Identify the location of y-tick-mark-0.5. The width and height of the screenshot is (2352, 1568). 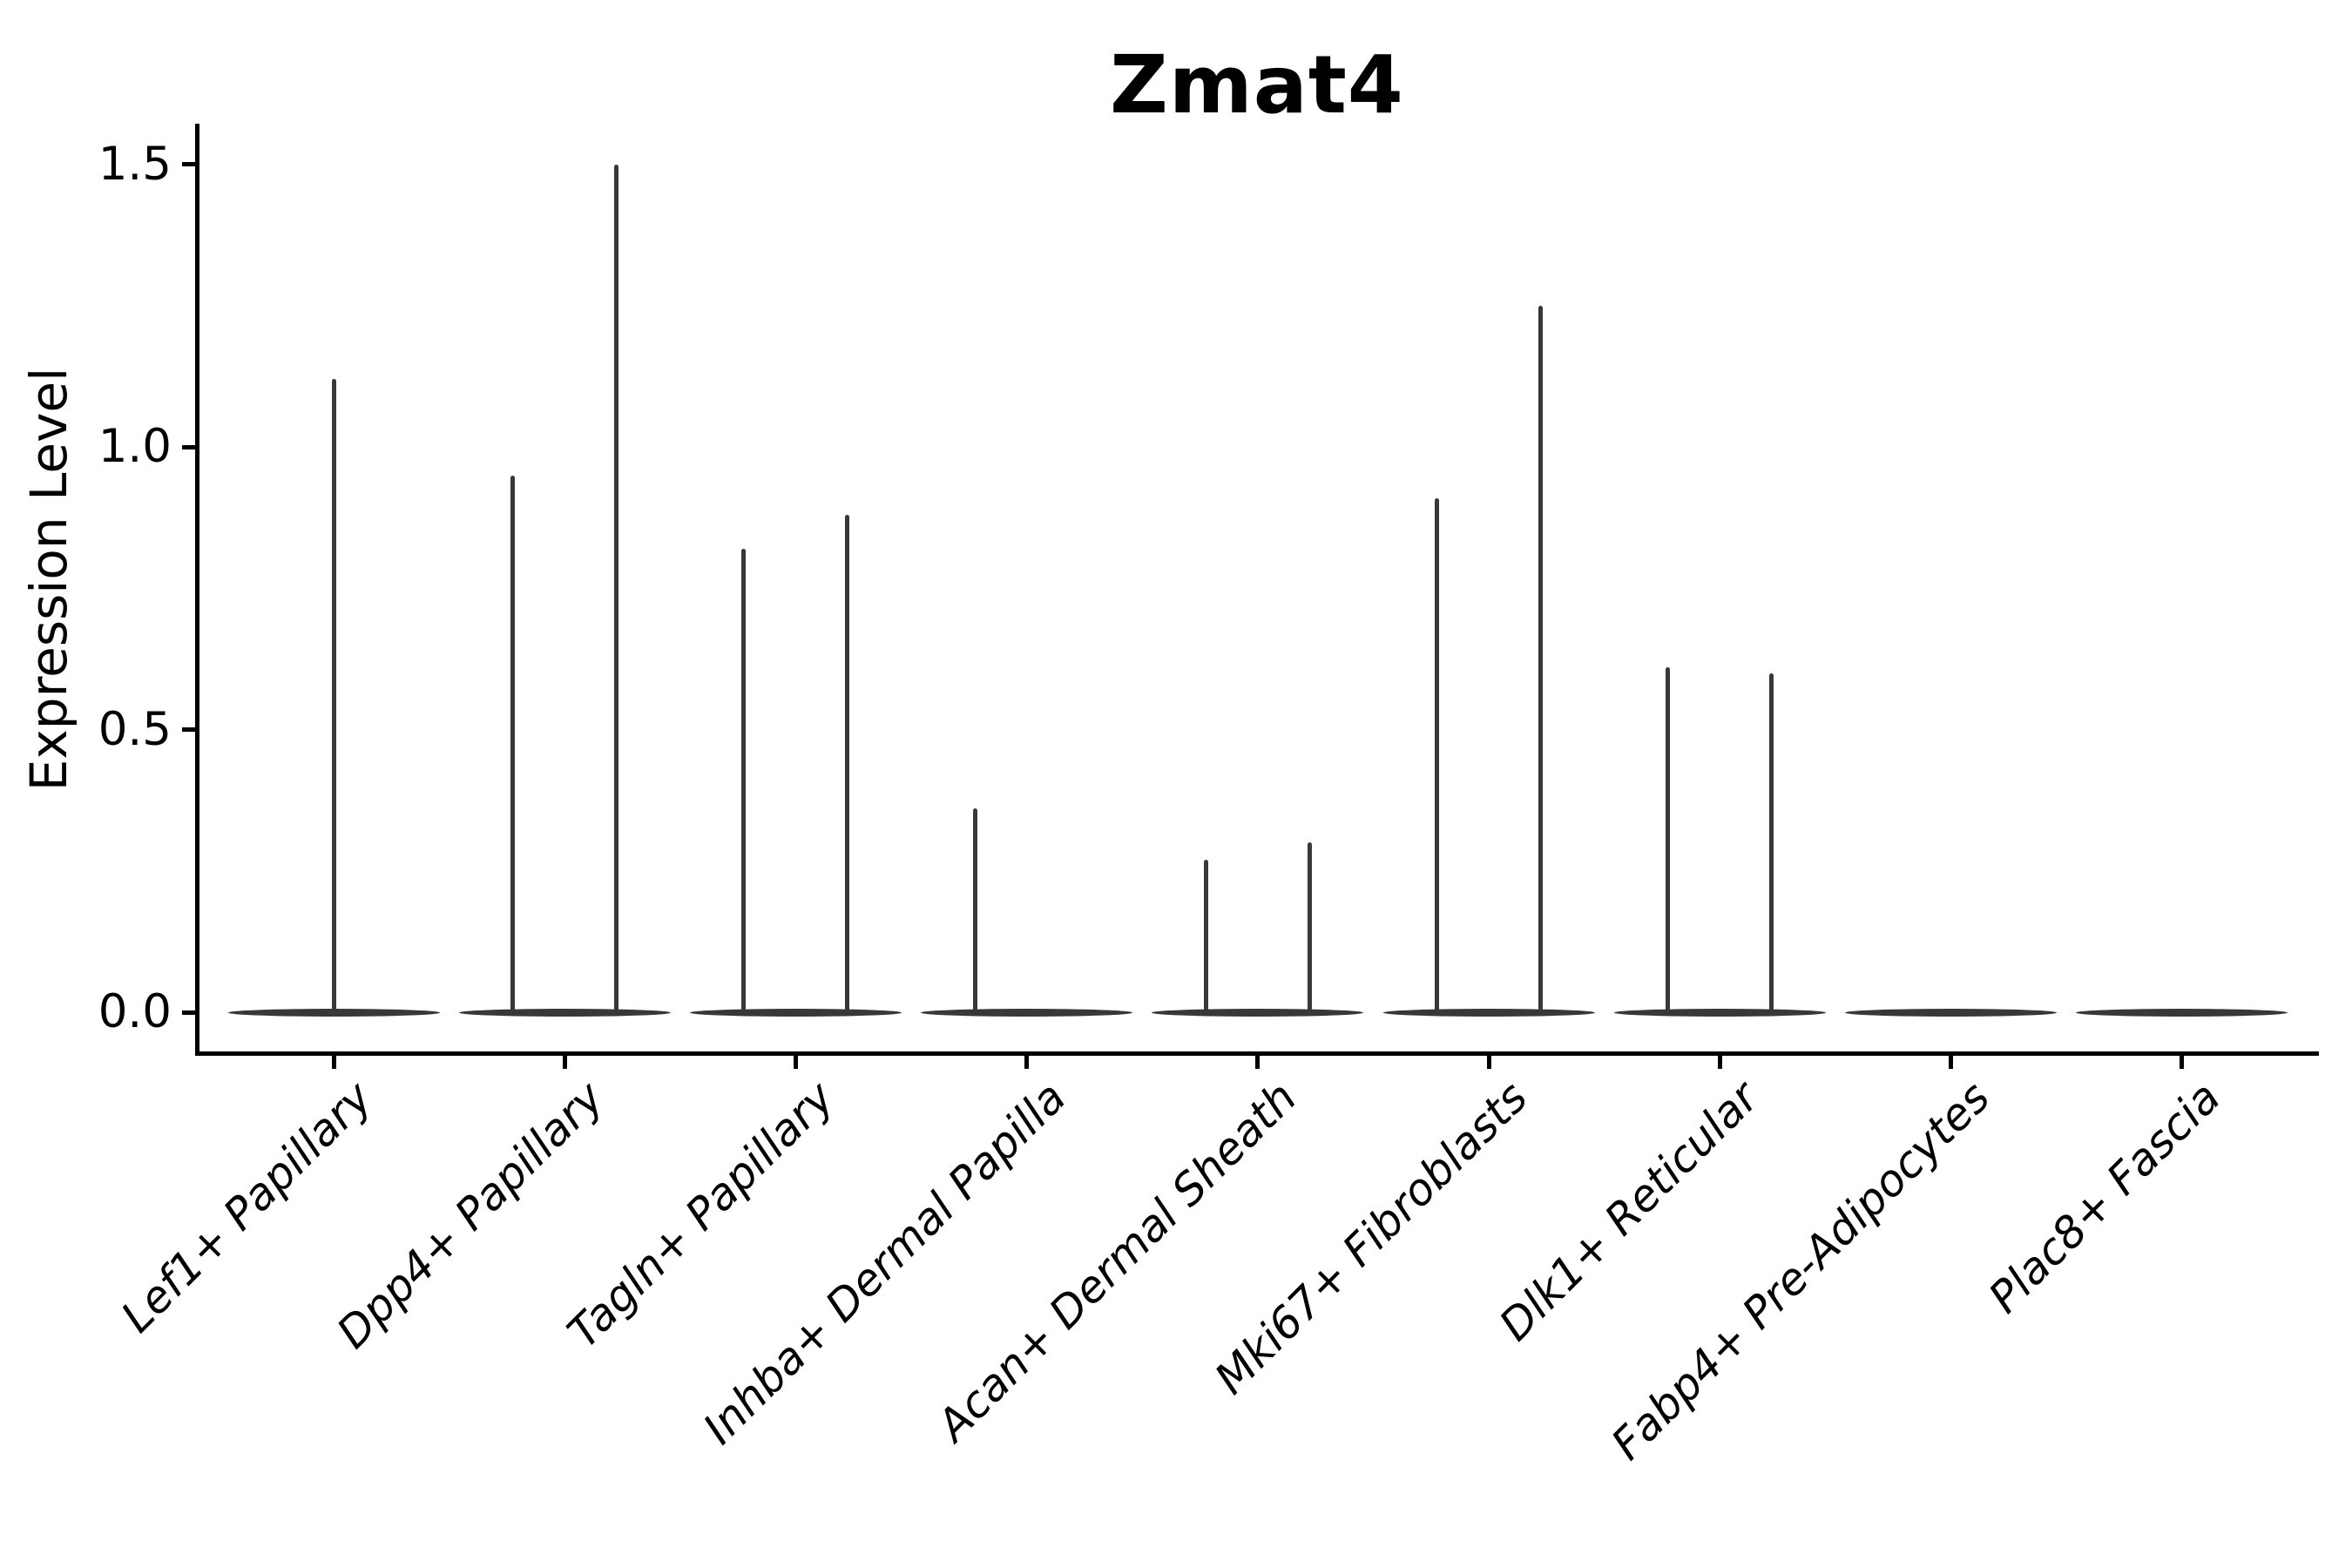
(189, 730).